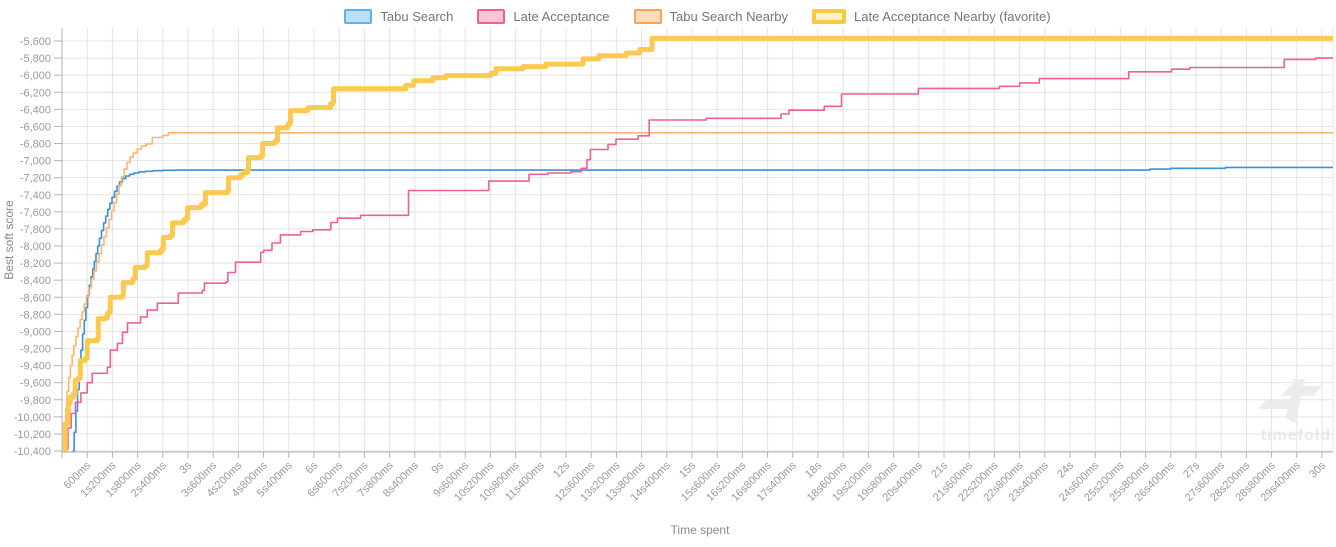 Image resolution: width=1336 pixels, height=547 pixels. I want to click on x-tick-label: 30s, so click(1317, 469).